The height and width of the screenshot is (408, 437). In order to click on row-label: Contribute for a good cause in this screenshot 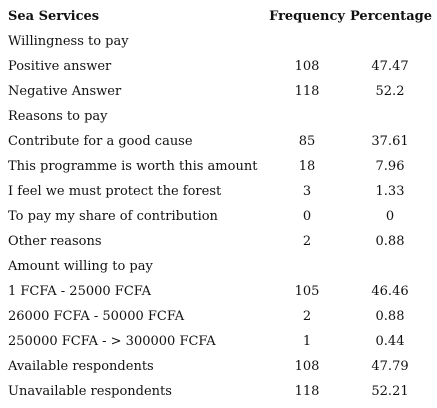, I will do `click(100, 141)`.